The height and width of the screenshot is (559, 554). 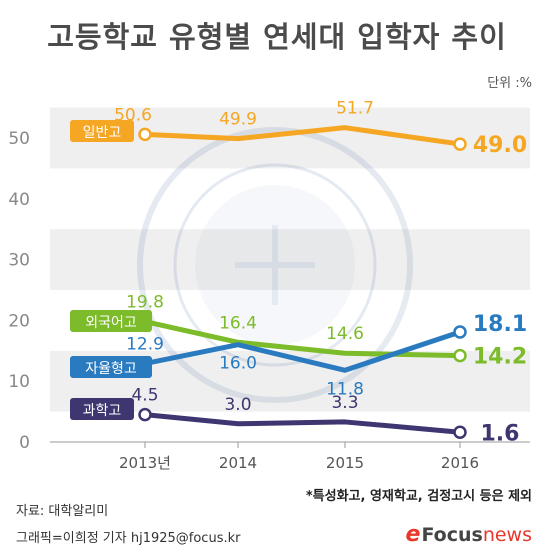 I want to click on series-2: 19.8 16.4 14.6 14.2 외국어고, so click(x=298, y=331).